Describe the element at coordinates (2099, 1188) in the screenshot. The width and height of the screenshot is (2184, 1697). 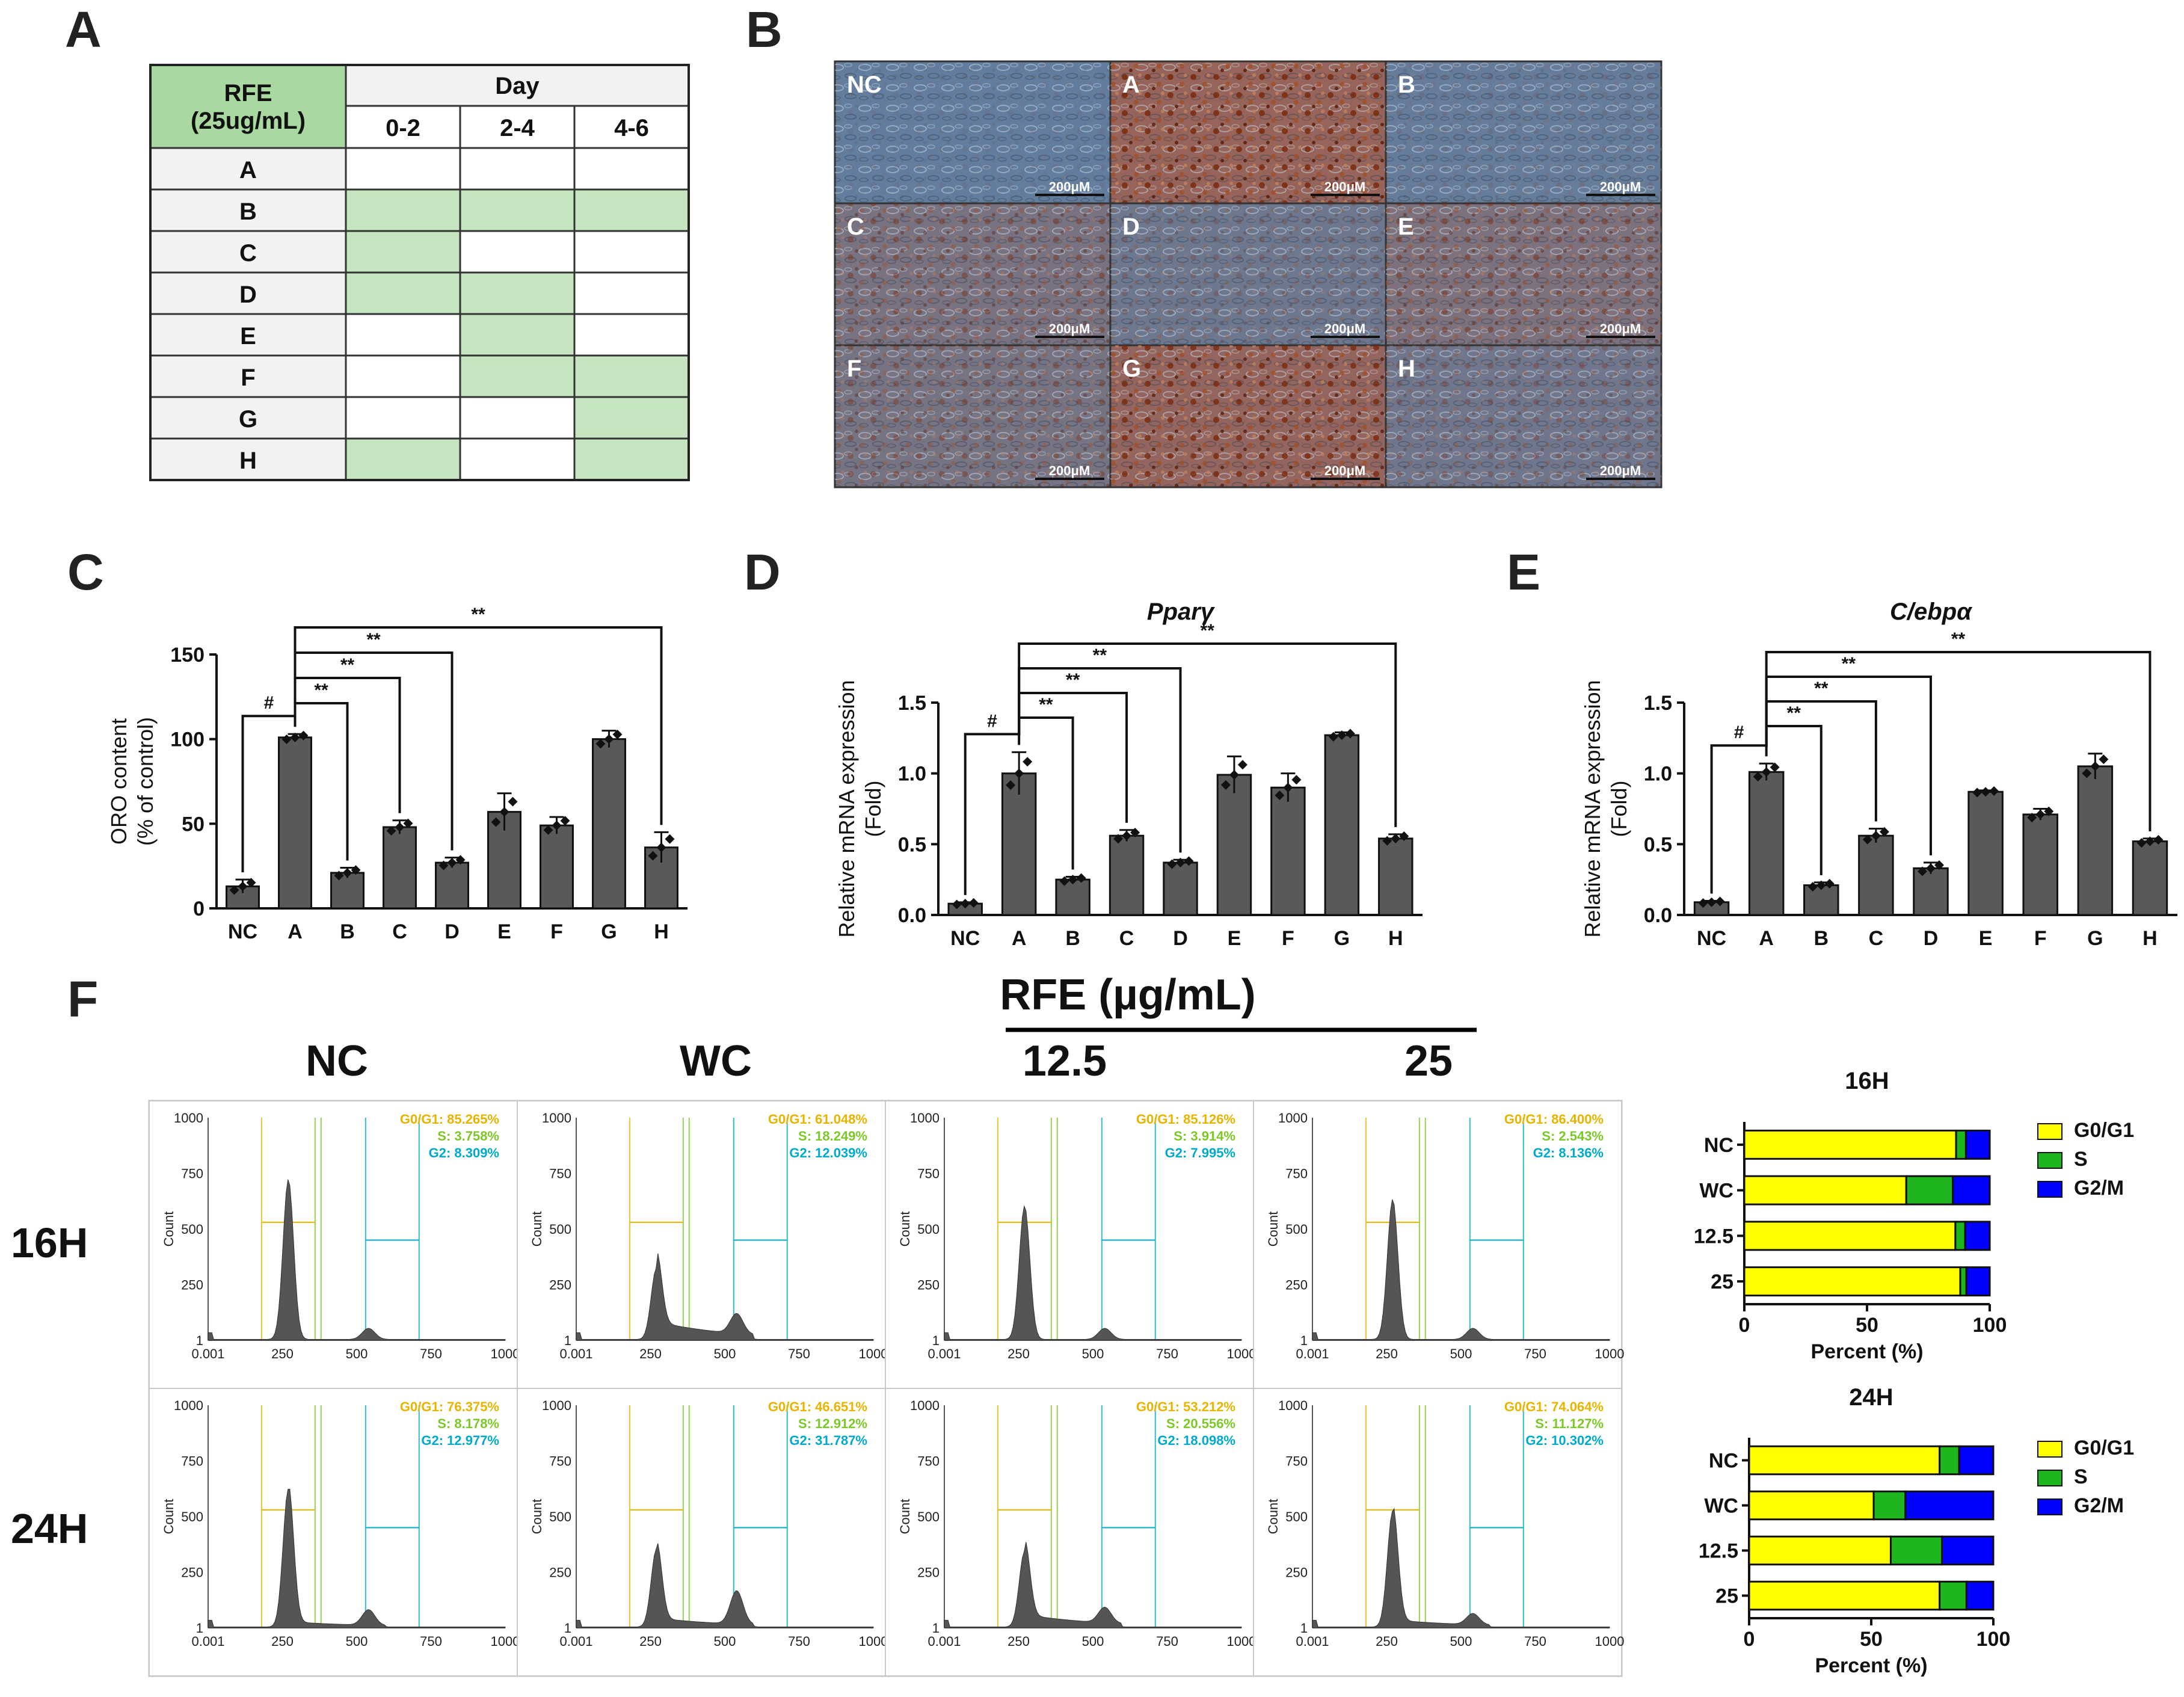
I see `legend-label: G2/M` at that location.